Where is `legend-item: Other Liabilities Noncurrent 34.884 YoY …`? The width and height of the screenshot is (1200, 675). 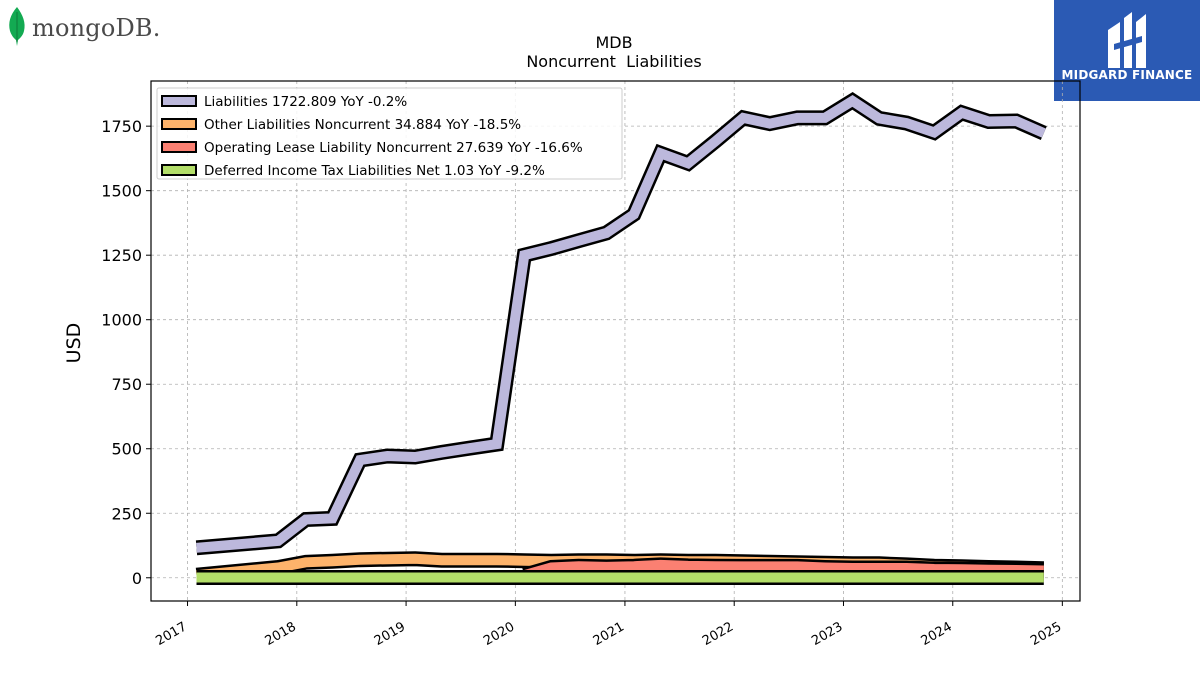
legend-item: Other Liabilities Noncurrent 34.884 YoY … is located at coordinates (341, 125).